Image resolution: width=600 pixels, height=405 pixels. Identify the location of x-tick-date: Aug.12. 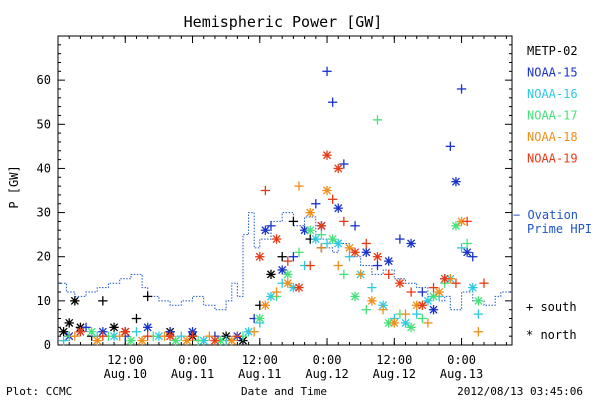
(394, 374).